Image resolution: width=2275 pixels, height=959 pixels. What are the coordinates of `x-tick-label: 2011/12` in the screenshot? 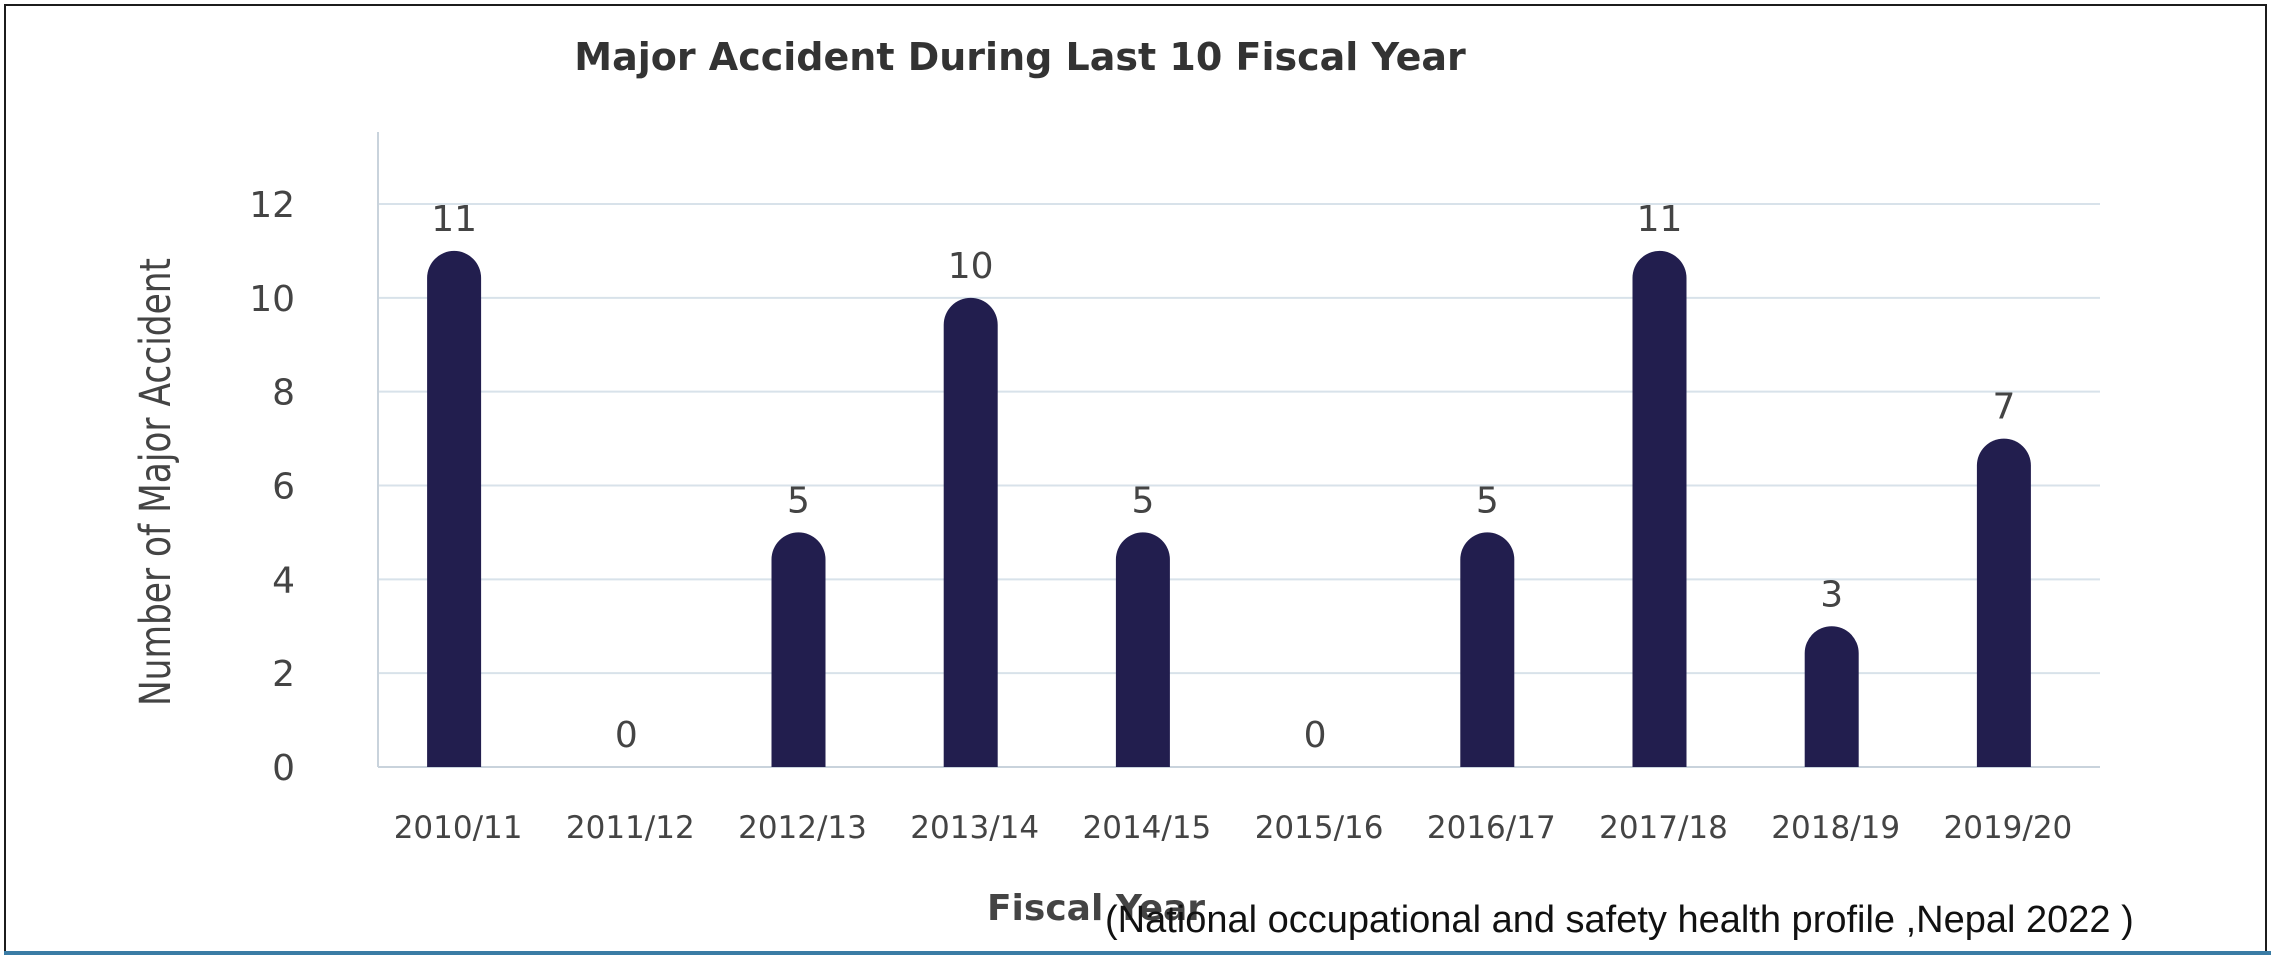 It's located at (630, 828).